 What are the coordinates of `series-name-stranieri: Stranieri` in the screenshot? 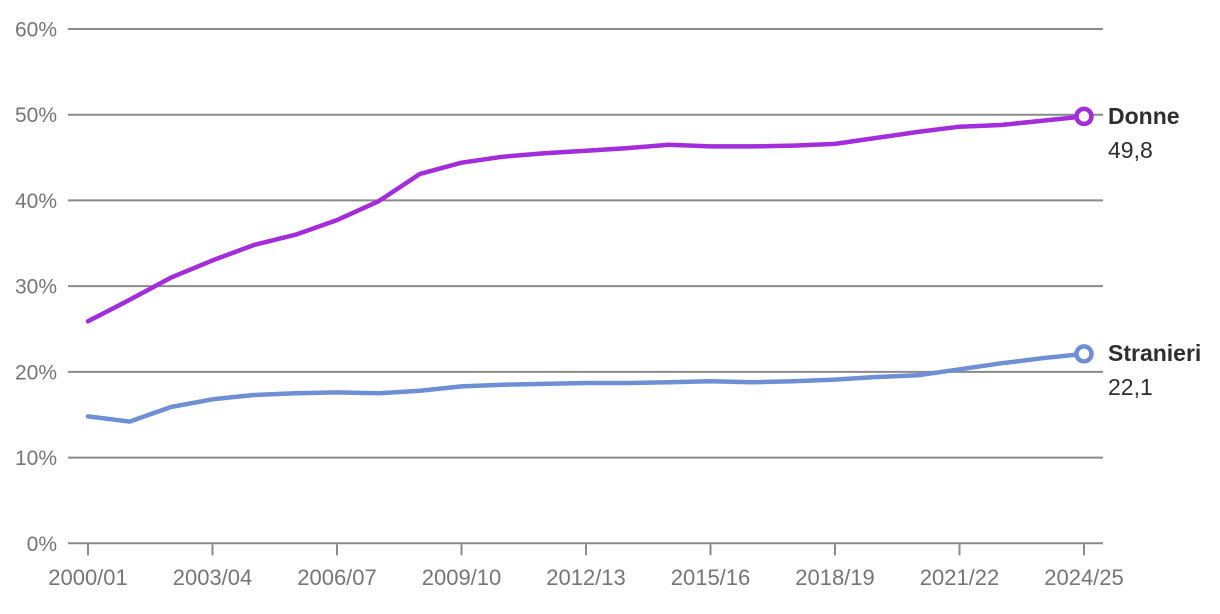 It's located at (1155, 353).